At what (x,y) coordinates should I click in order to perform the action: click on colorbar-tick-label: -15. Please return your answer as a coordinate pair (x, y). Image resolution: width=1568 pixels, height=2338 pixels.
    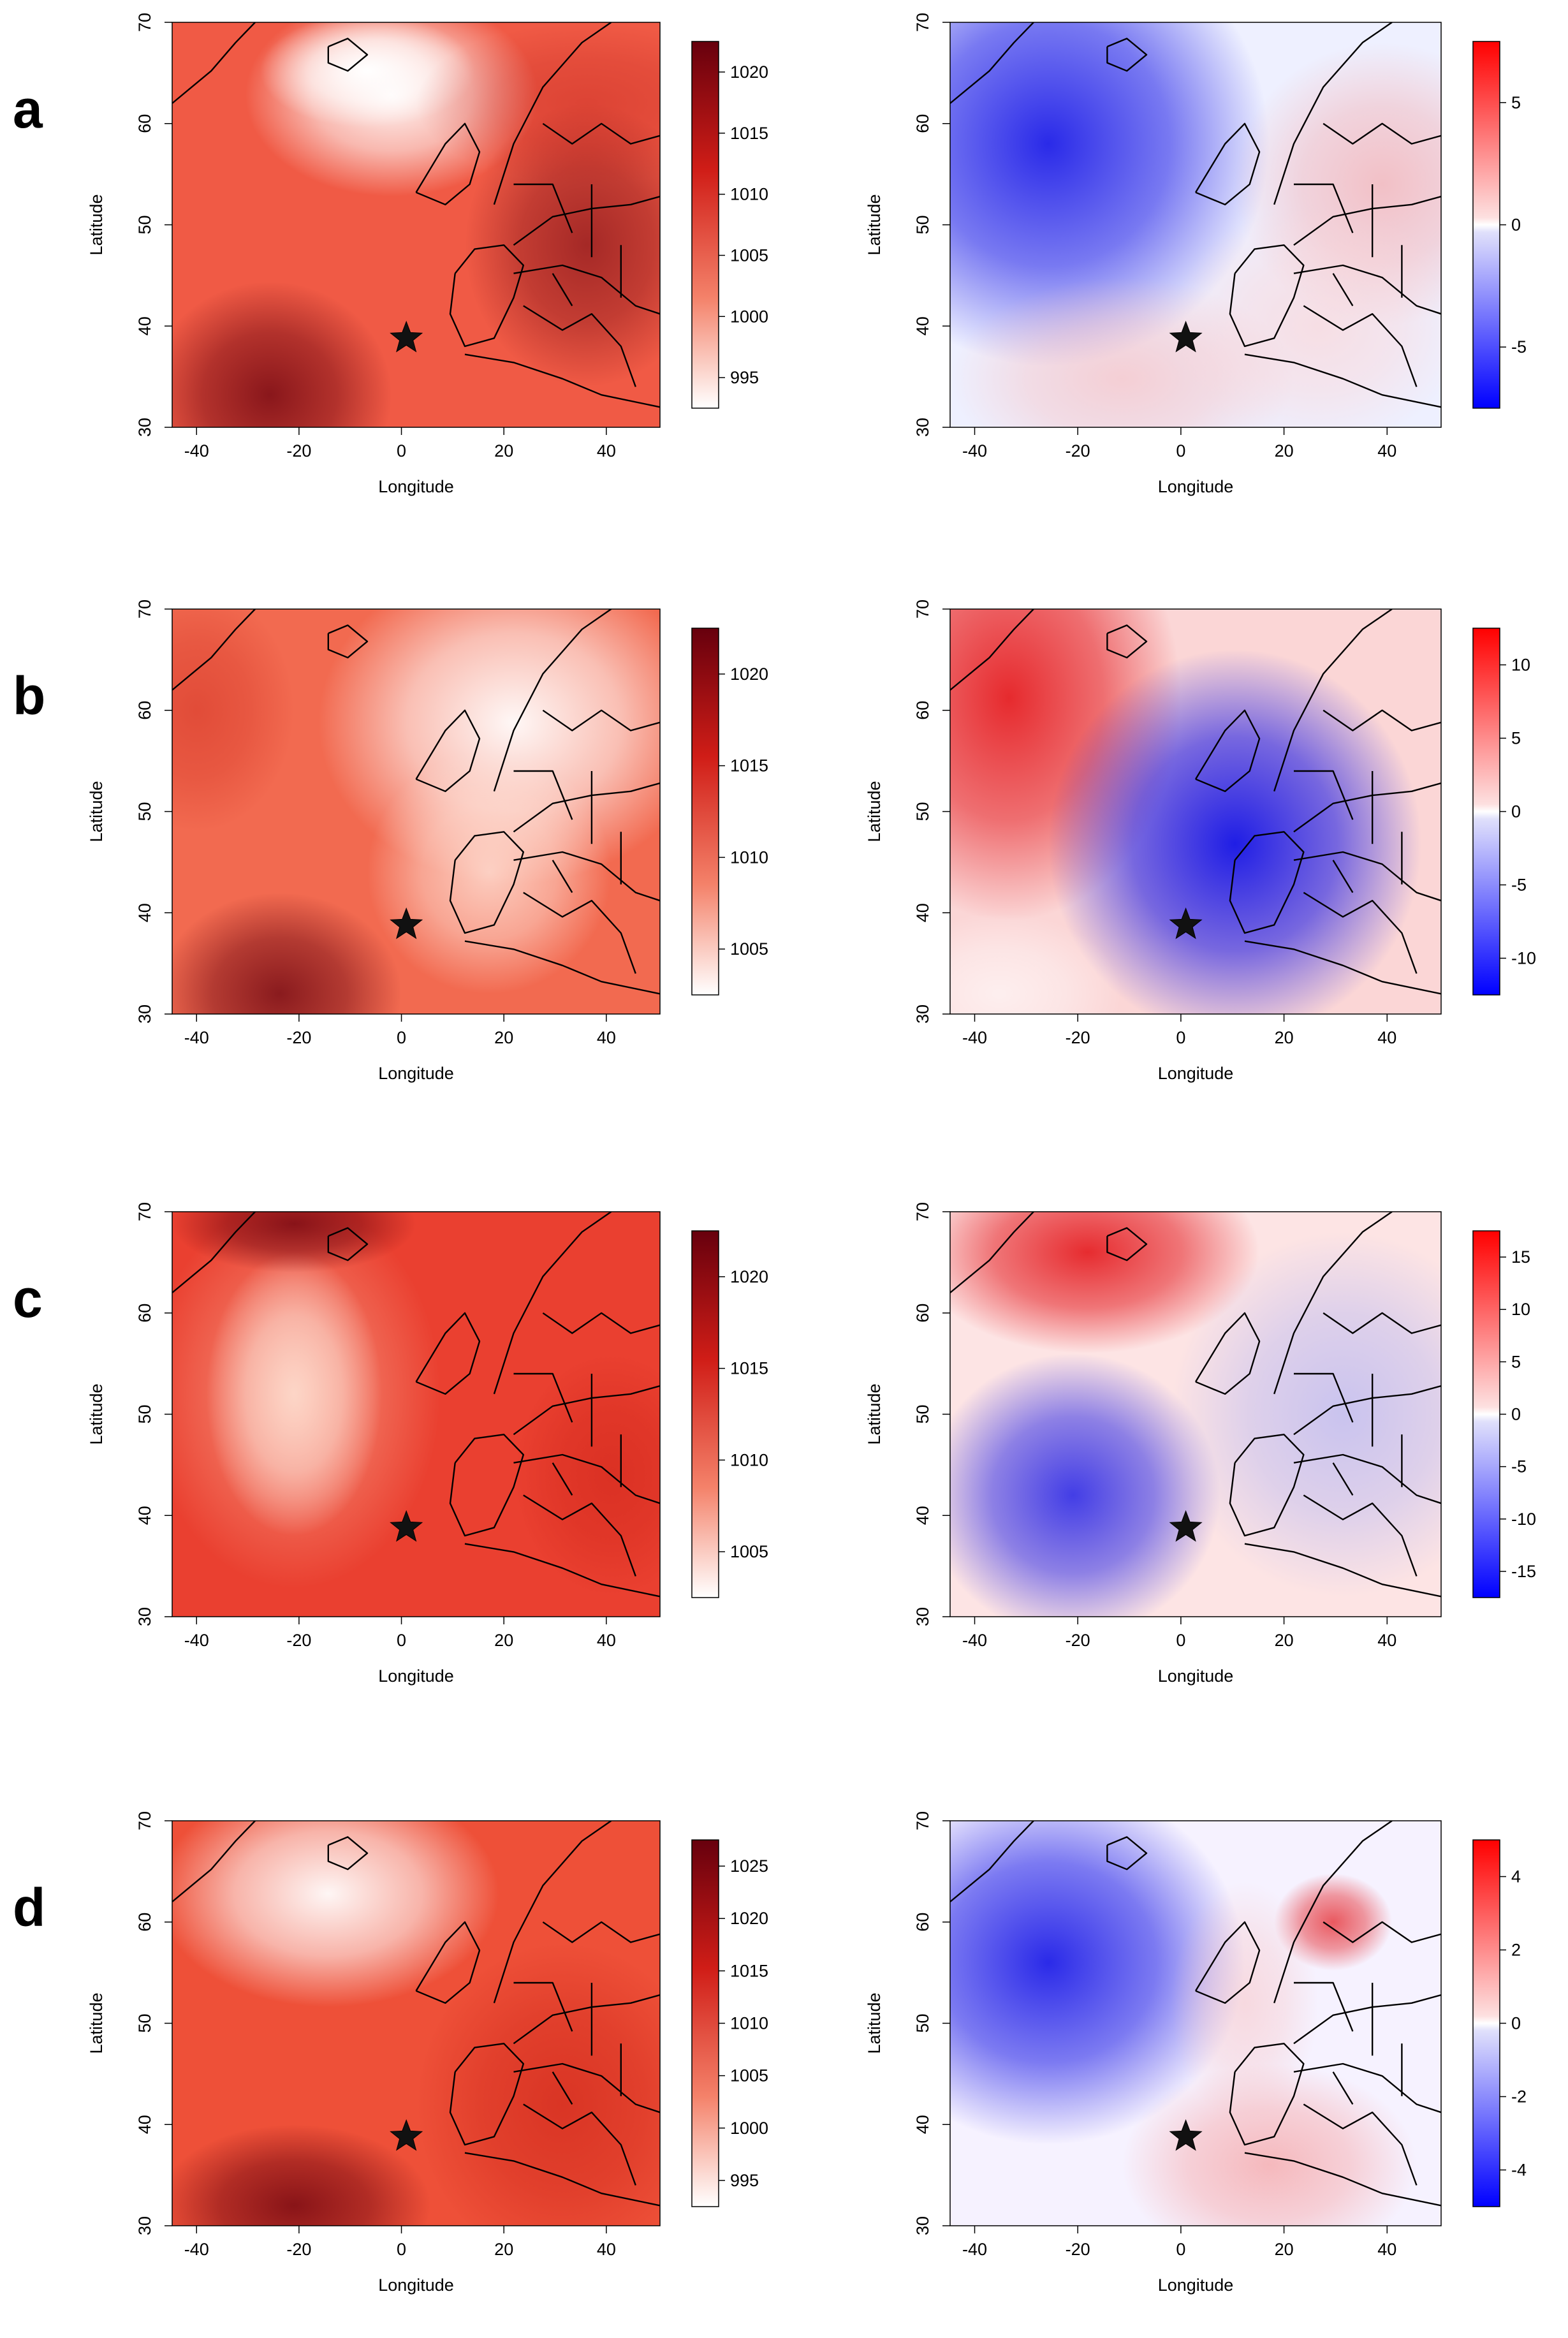
    Looking at the image, I should click on (1523, 1571).